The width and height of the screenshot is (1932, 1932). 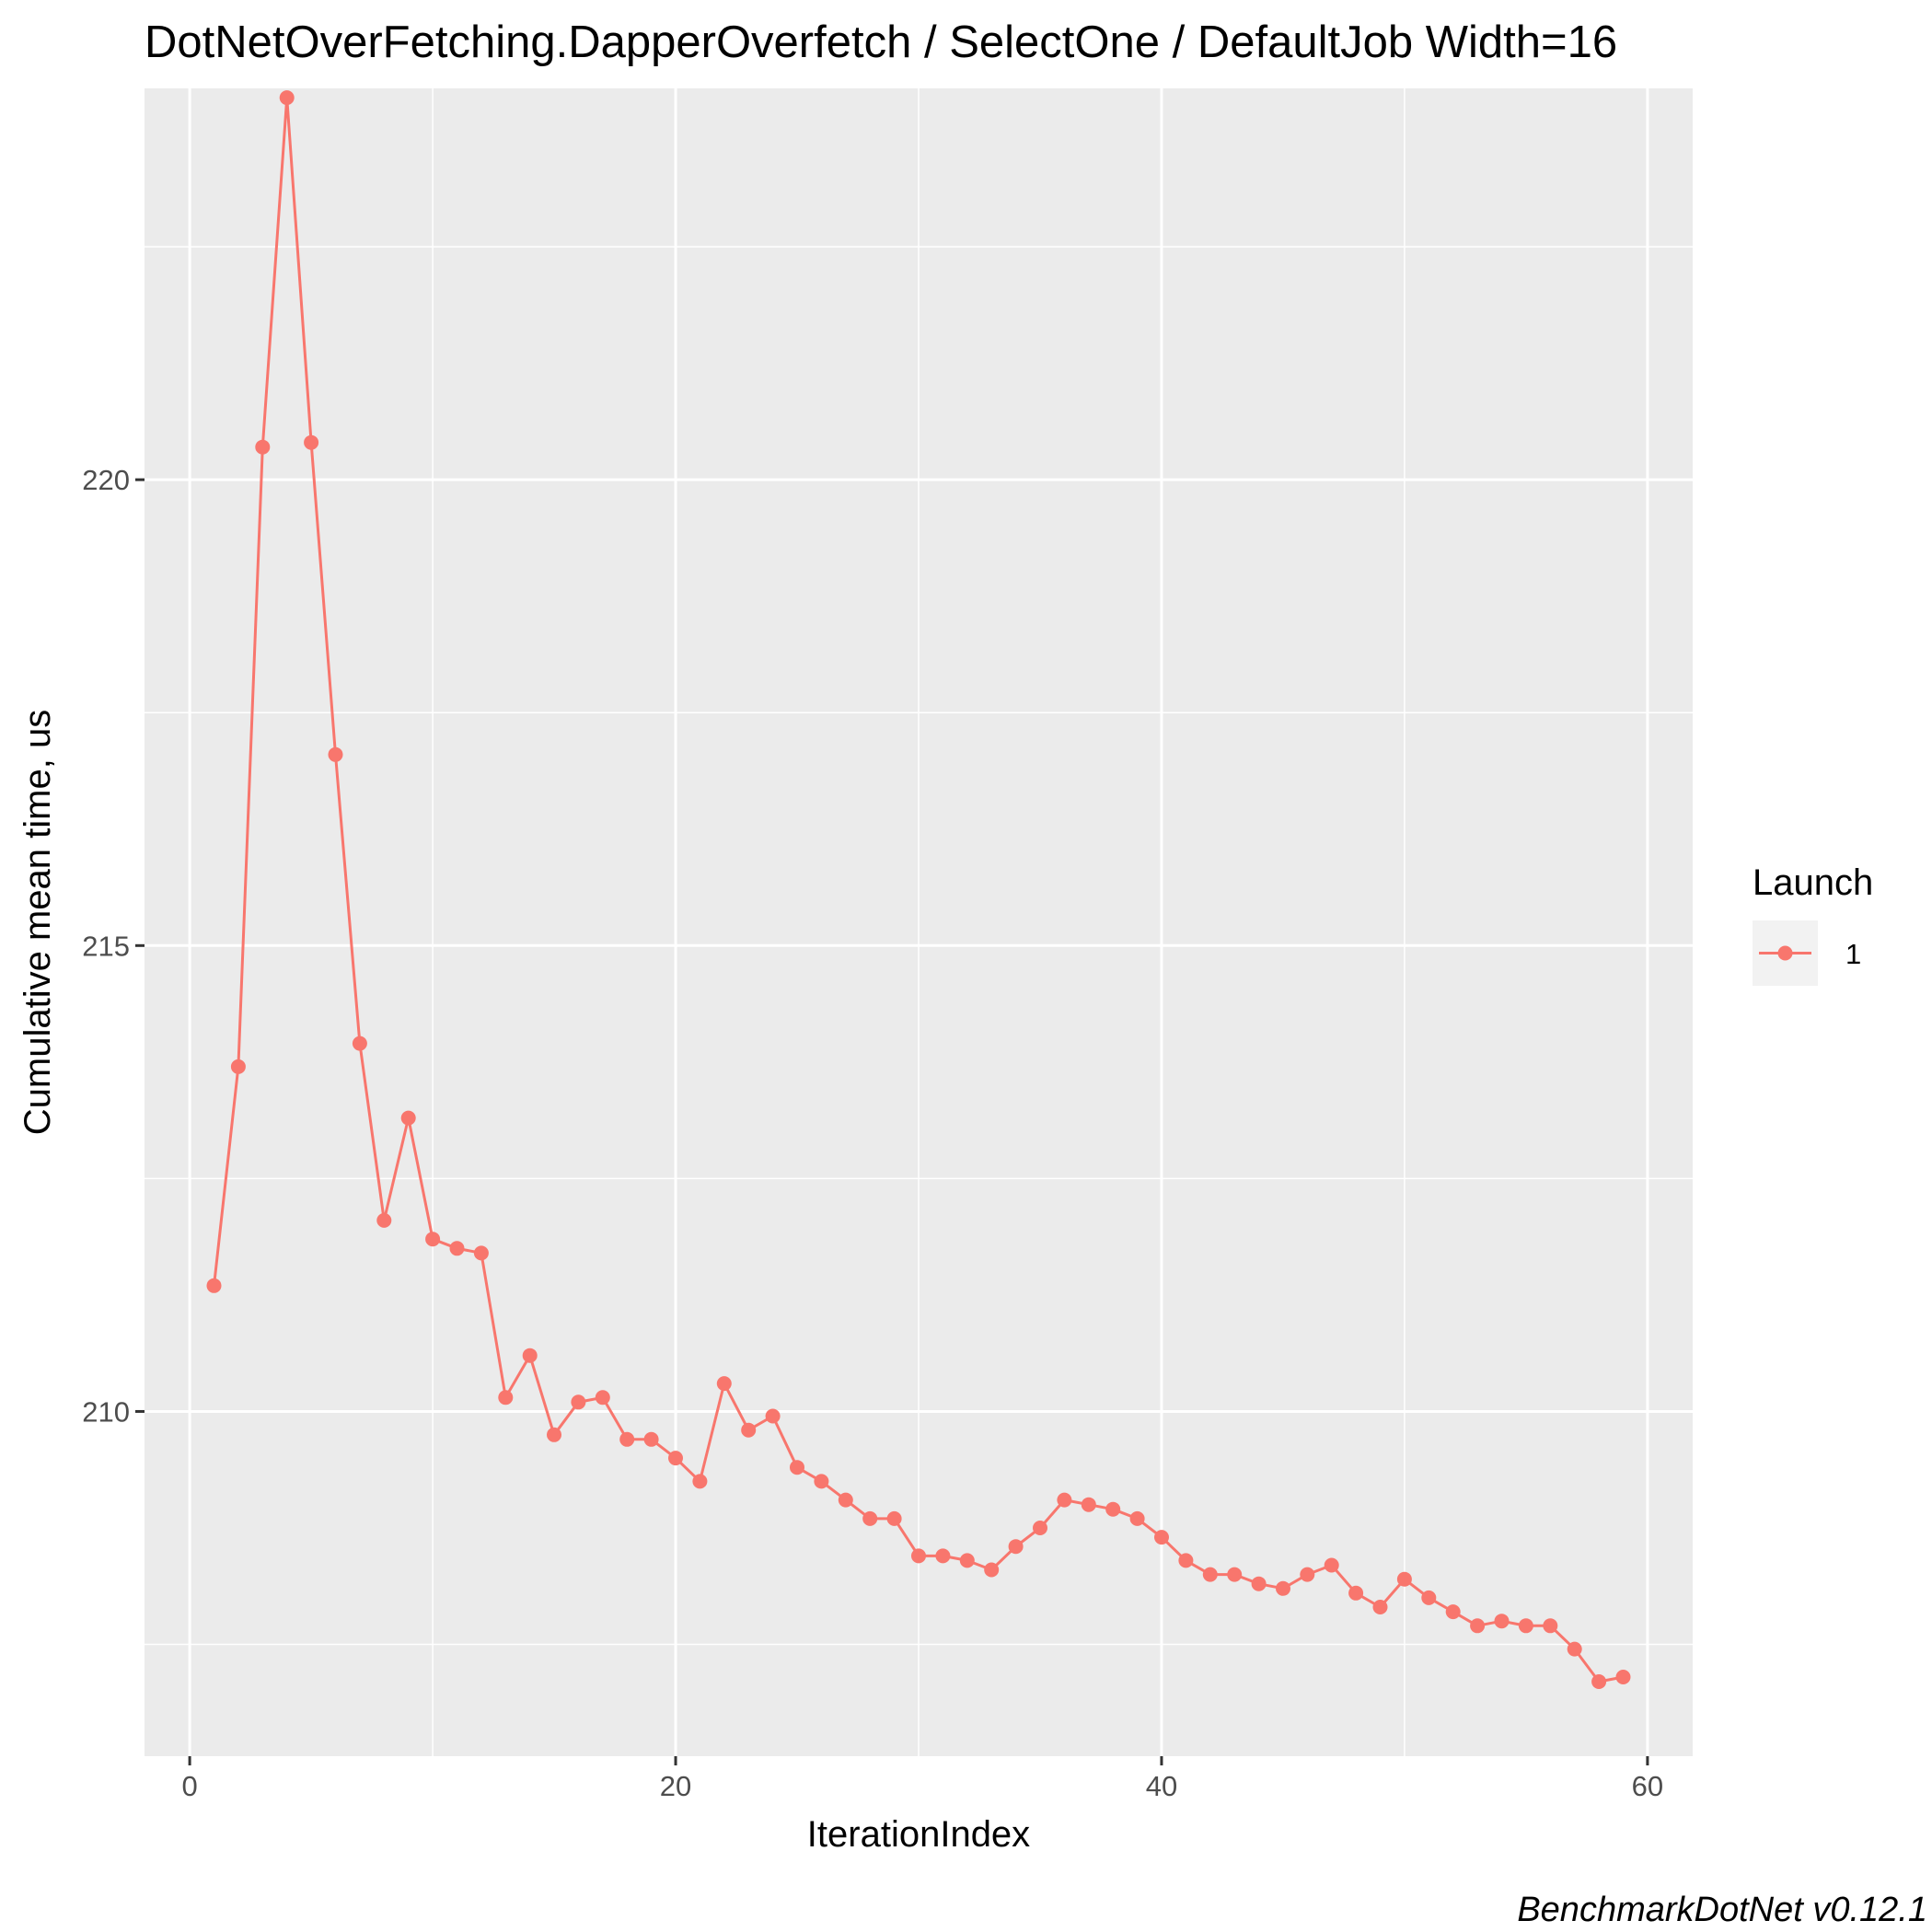 What do you see at coordinates (919, 1835) in the screenshot?
I see `x-axis-title: IterationIndex` at bounding box center [919, 1835].